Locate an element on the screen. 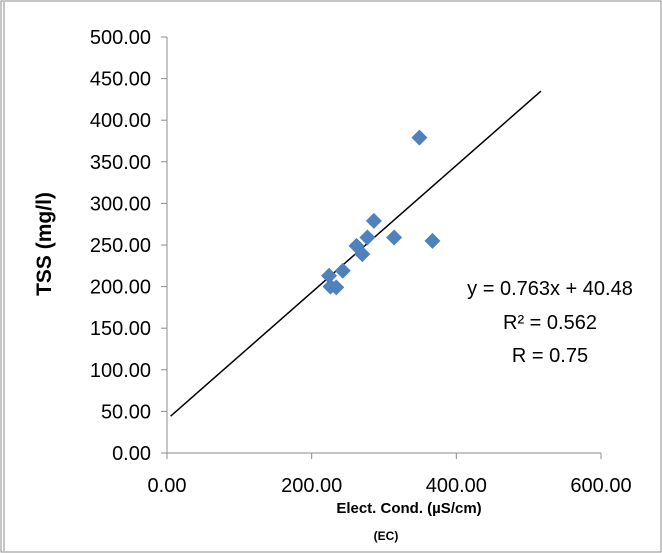 This screenshot has height=553, width=662. y-tick-label: 250.00 is located at coordinates (120, 246).